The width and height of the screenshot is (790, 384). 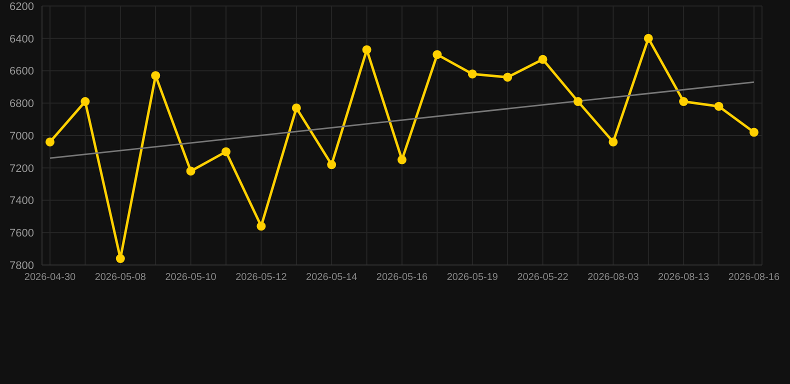 I want to click on x-tick-label: 2026-05-16, so click(x=402, y=278).